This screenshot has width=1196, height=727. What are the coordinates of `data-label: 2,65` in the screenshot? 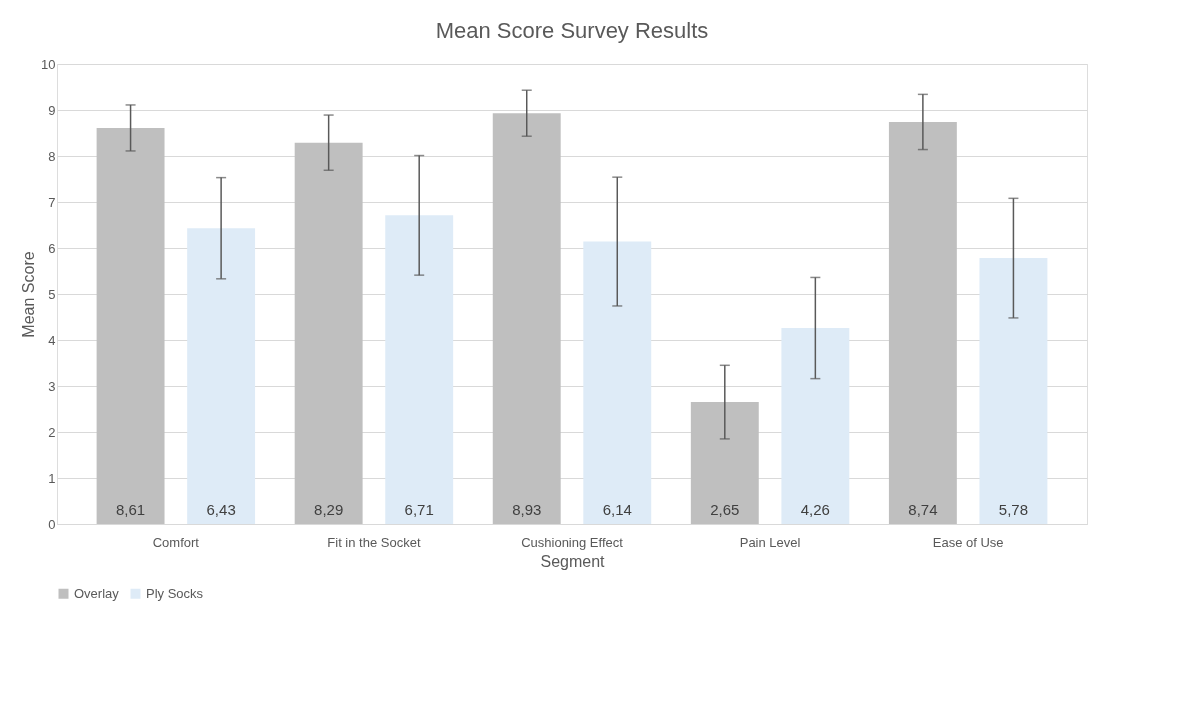 It's located at (725, 509).